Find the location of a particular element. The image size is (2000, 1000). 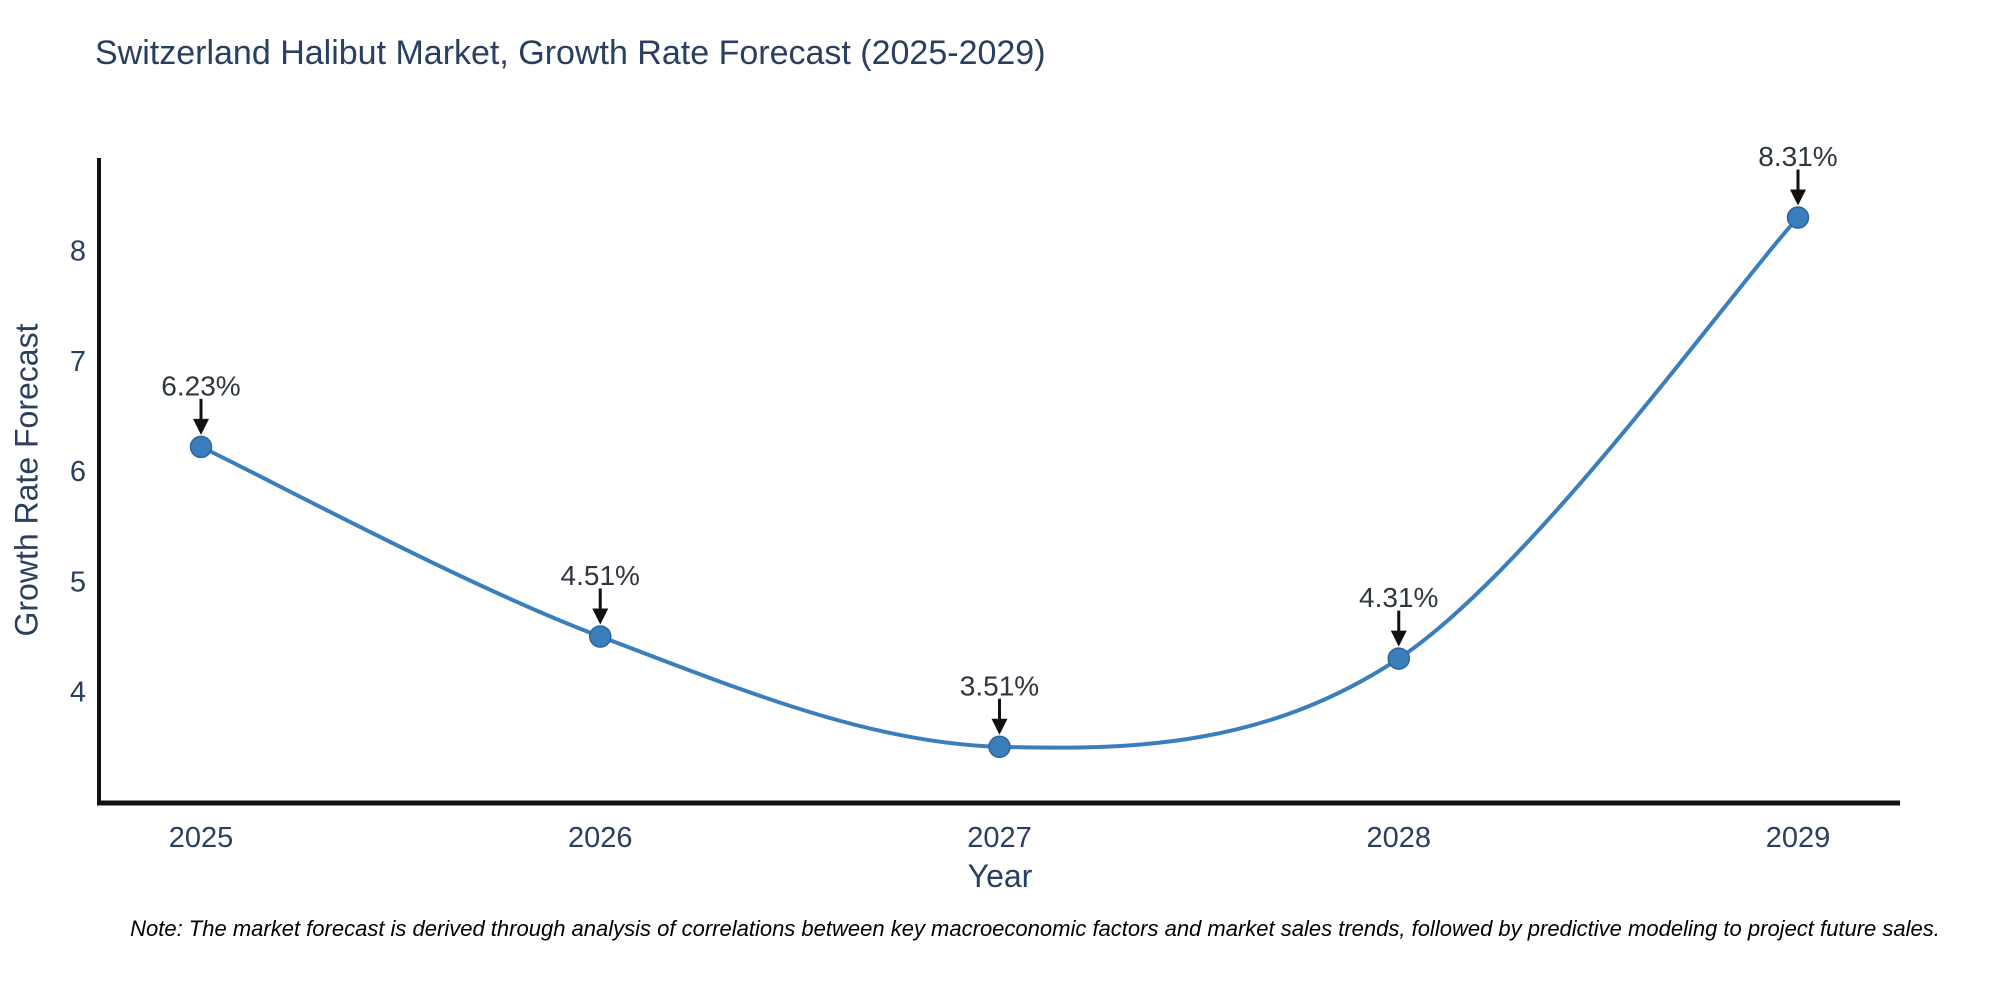

data-point-marker-2027 is located at coordinates (999, 747).